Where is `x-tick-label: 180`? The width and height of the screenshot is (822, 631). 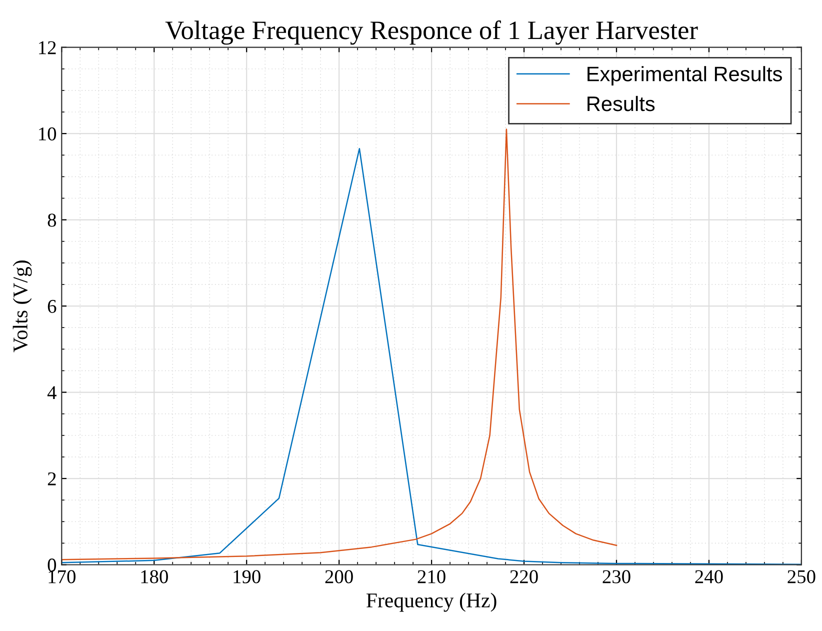 x-tick-label: 180 is located at coordinates (154, 577).